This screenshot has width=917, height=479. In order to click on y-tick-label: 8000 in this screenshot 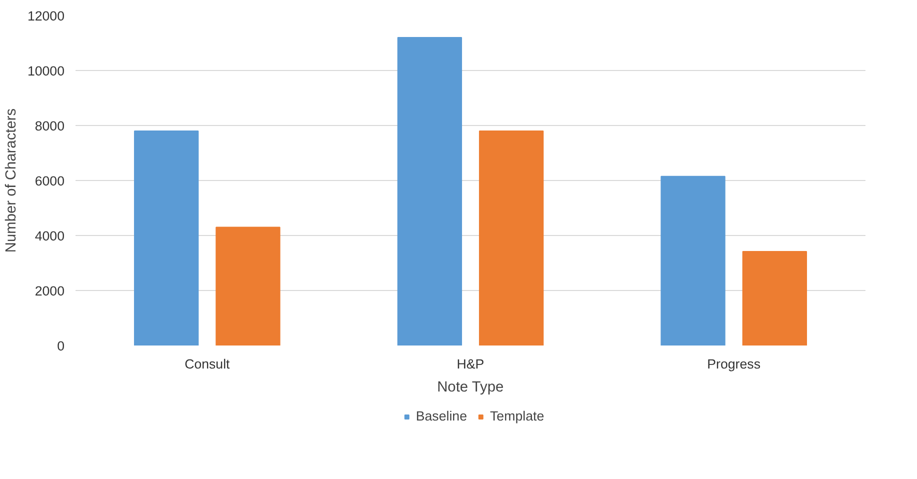, I will do `click(49, 126)`.